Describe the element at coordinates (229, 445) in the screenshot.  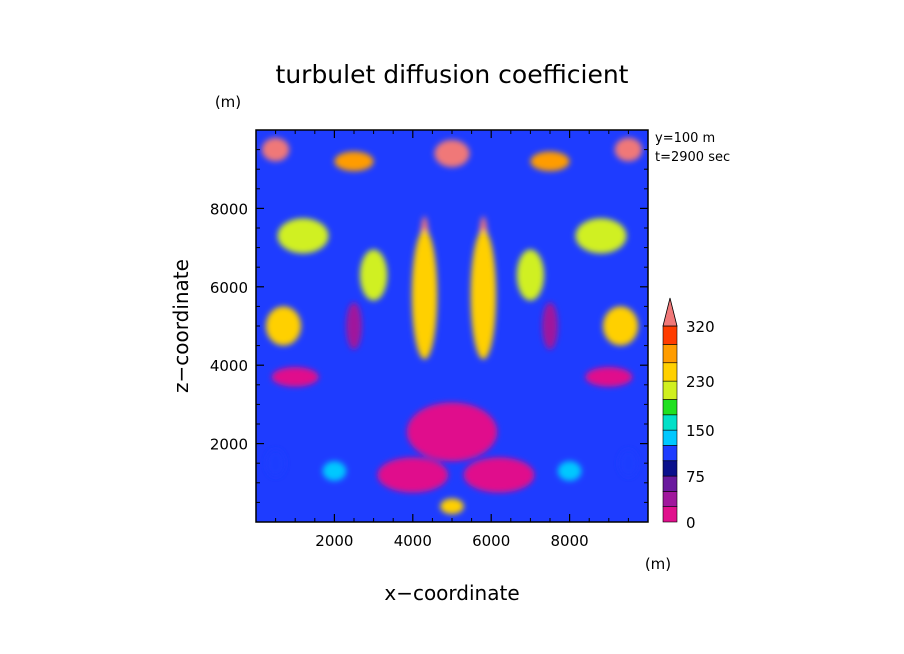
I see `y-tick-label: 2000` at that location.